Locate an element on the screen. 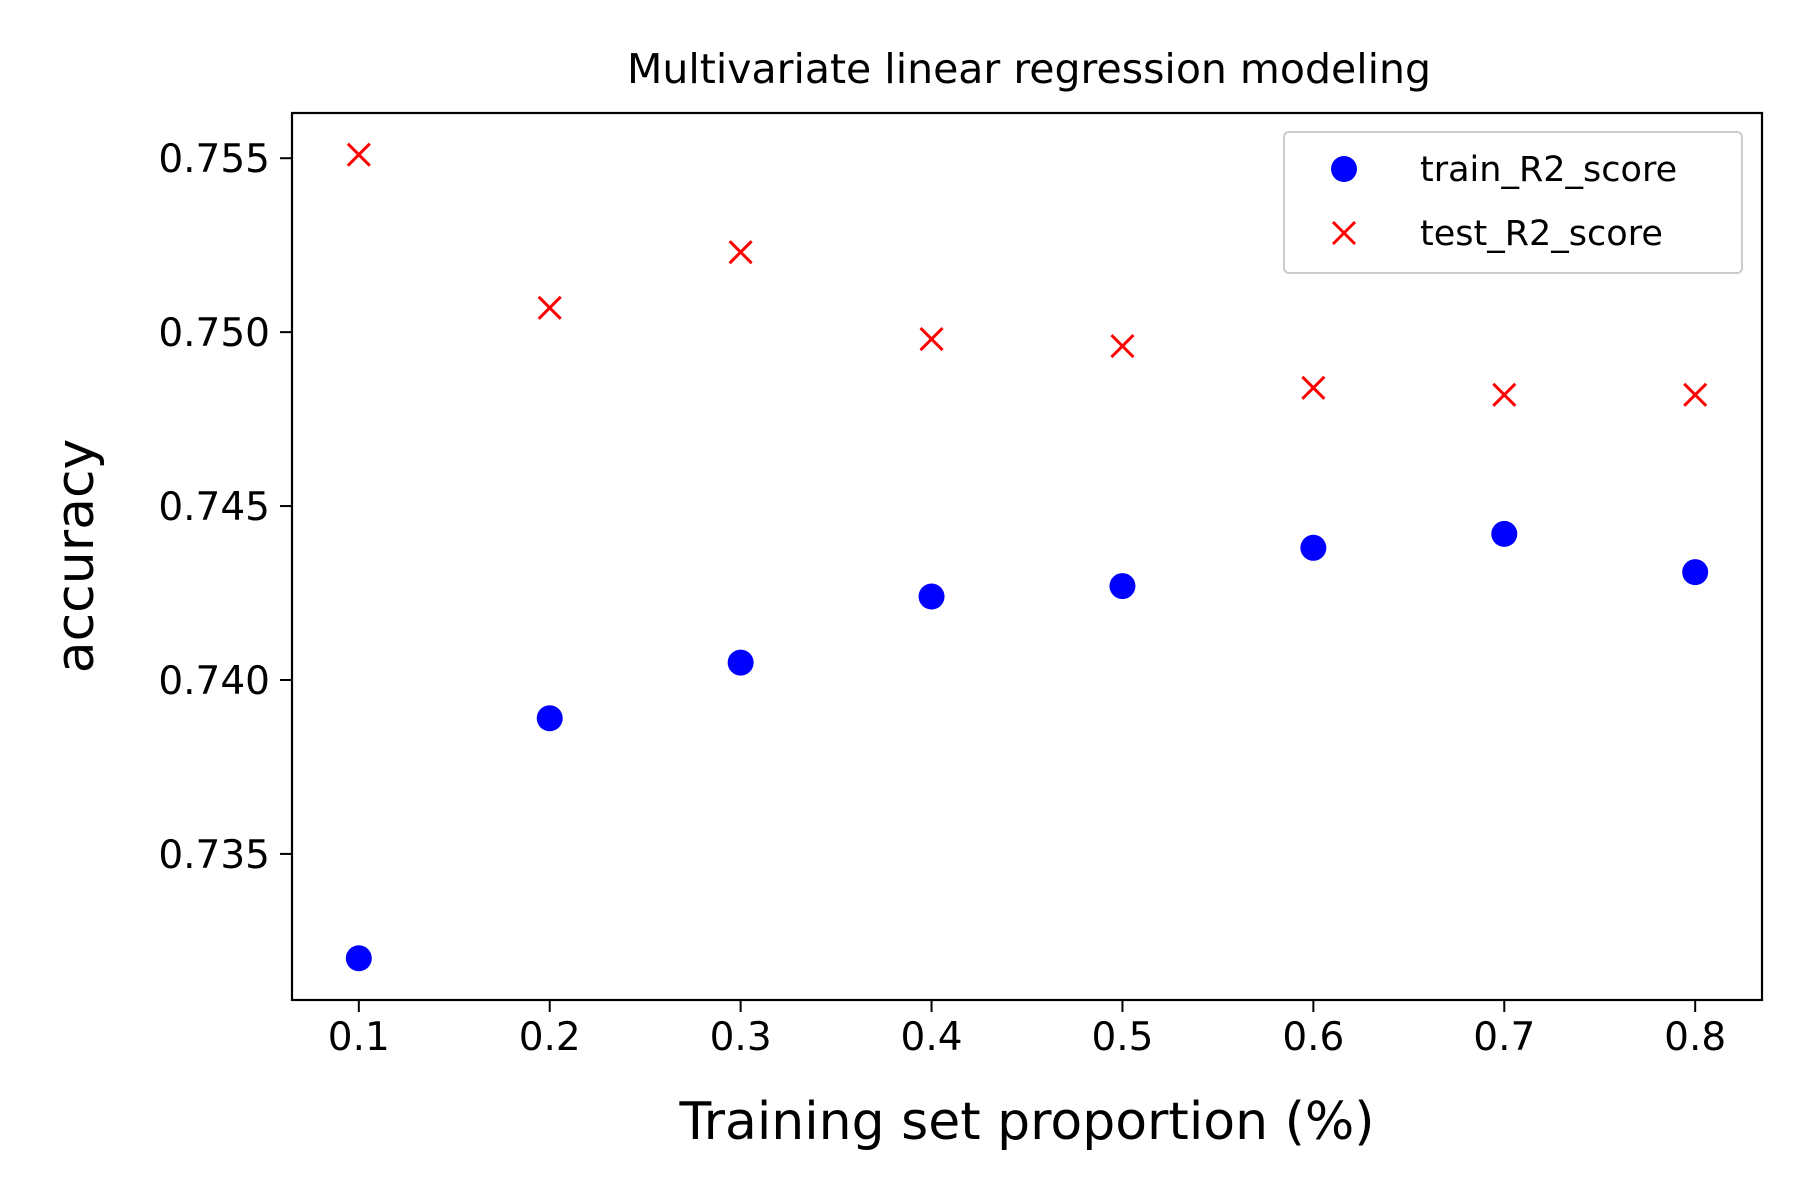 This screenshot has height=1200, width=1800. legend-box is located at coordinates (1513, 202).